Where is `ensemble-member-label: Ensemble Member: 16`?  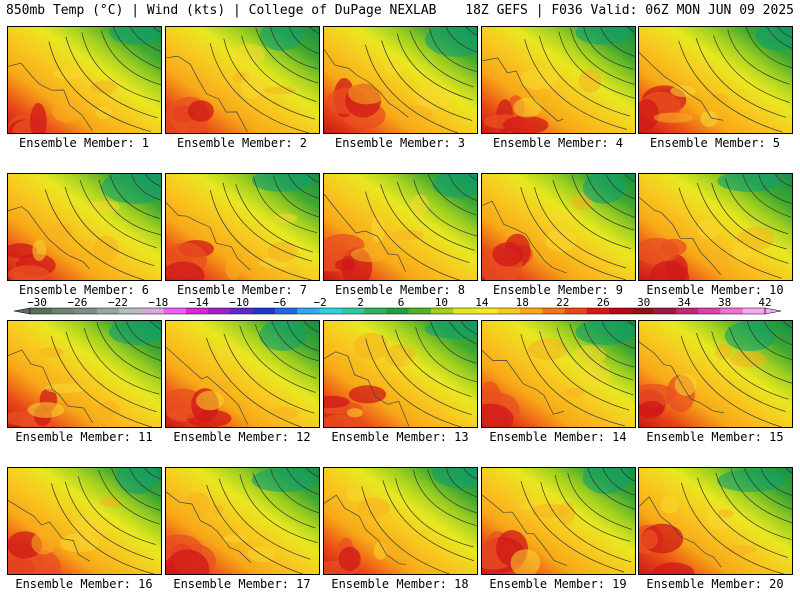
ensemble-member-label: Ensemble Member: 16 is located at coordinates (84, 584).